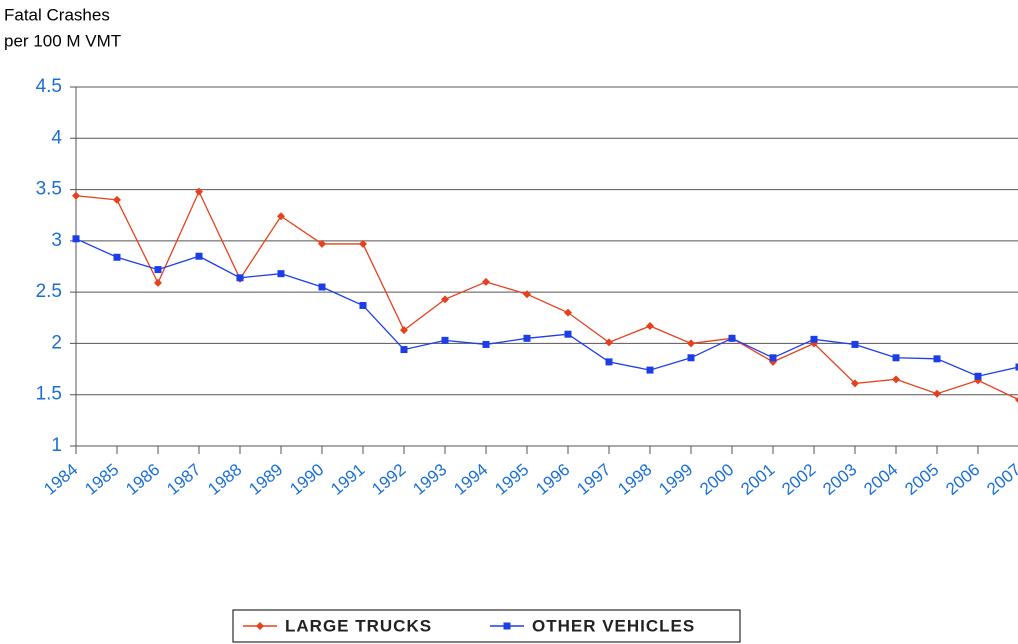  Describe the element at coordinates (183, 479) in the screenshot. I see `x-tick-label: 1987` at that location.